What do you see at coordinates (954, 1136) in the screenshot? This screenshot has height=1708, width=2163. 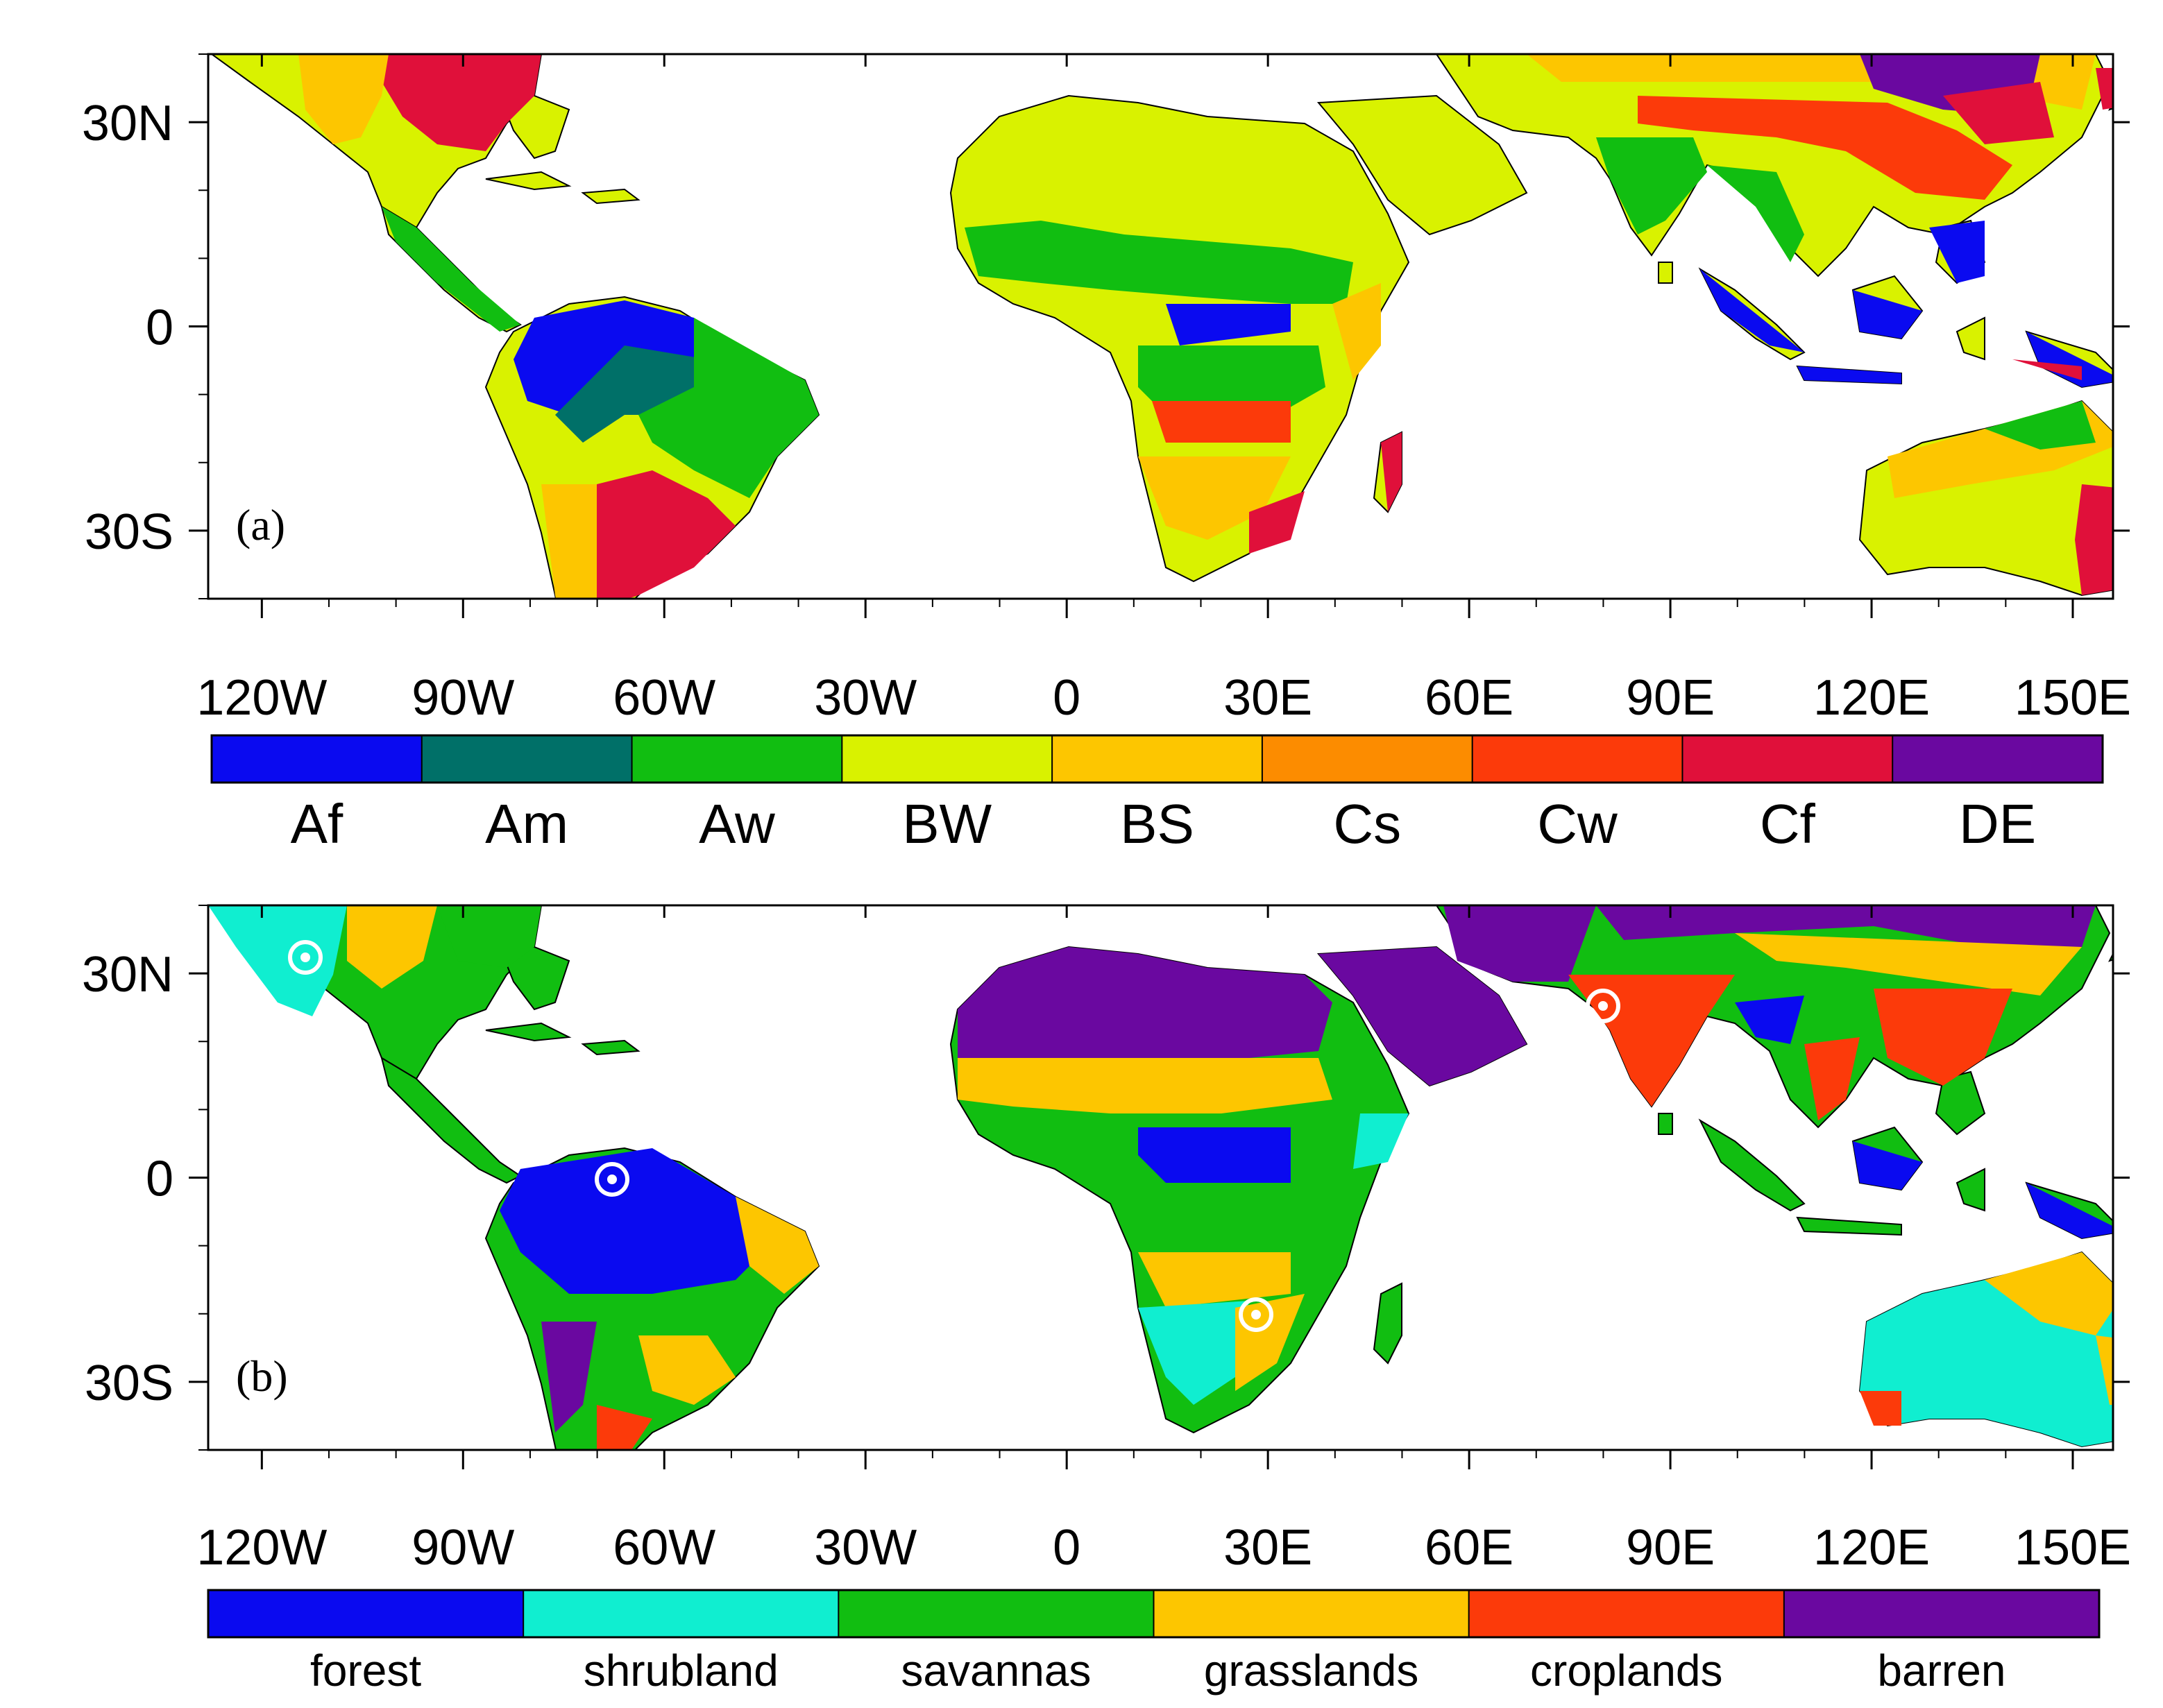 I see `site-markers` at bounding box center [954, 1136].